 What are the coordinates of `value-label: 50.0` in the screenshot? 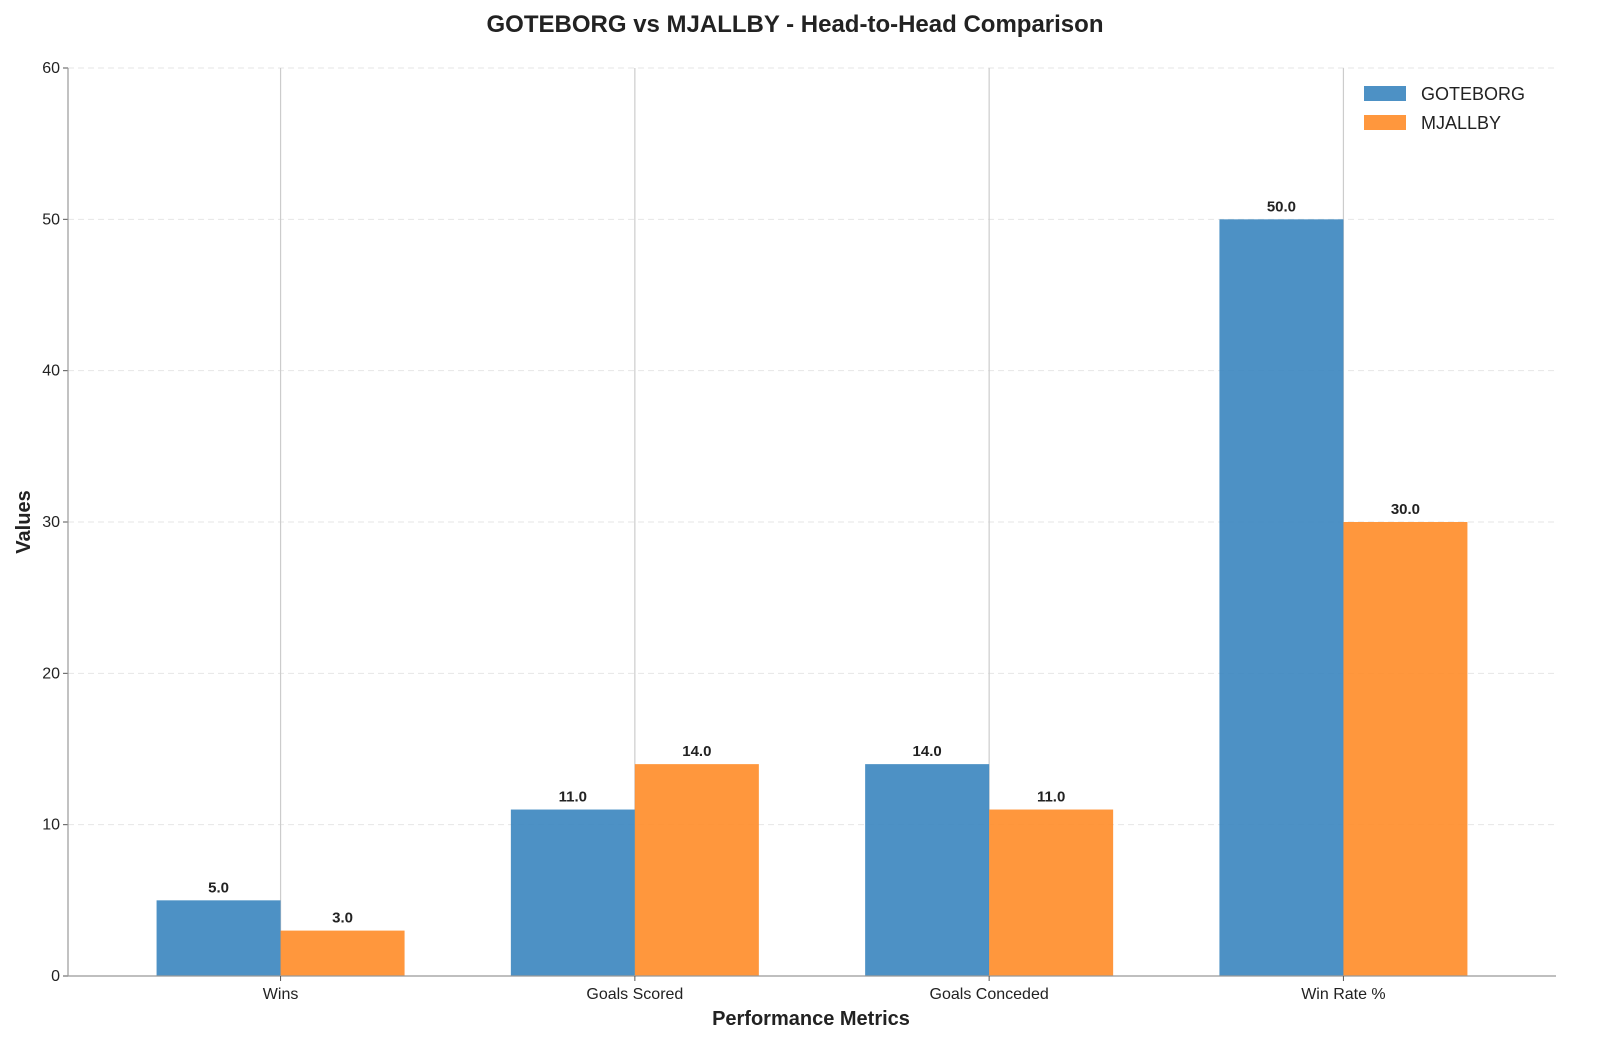 It's located at (1281, 206).